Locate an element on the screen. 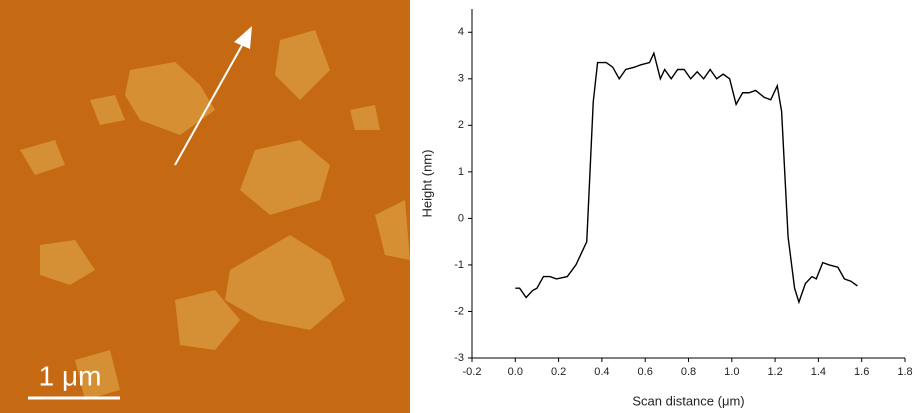 The image size is (917, 413). y-tick-label: -2 is located at coordinates (459, 311).